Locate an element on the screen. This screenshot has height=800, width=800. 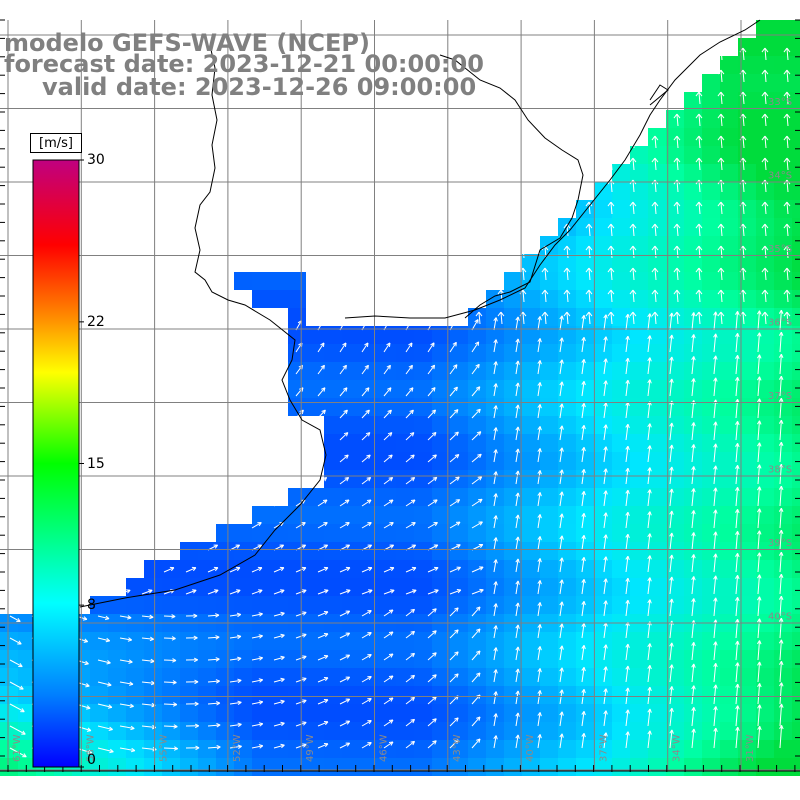
longitude-label: 43°W is located at coordinates (457, 748).